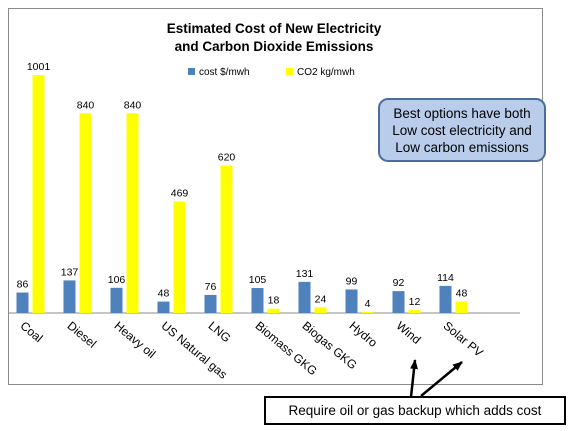  What do you see at coordinates (180, 193) in the screenshot?
I see `data-label-co2-us-natural-gas: 469` at bounding box center [180, 193].